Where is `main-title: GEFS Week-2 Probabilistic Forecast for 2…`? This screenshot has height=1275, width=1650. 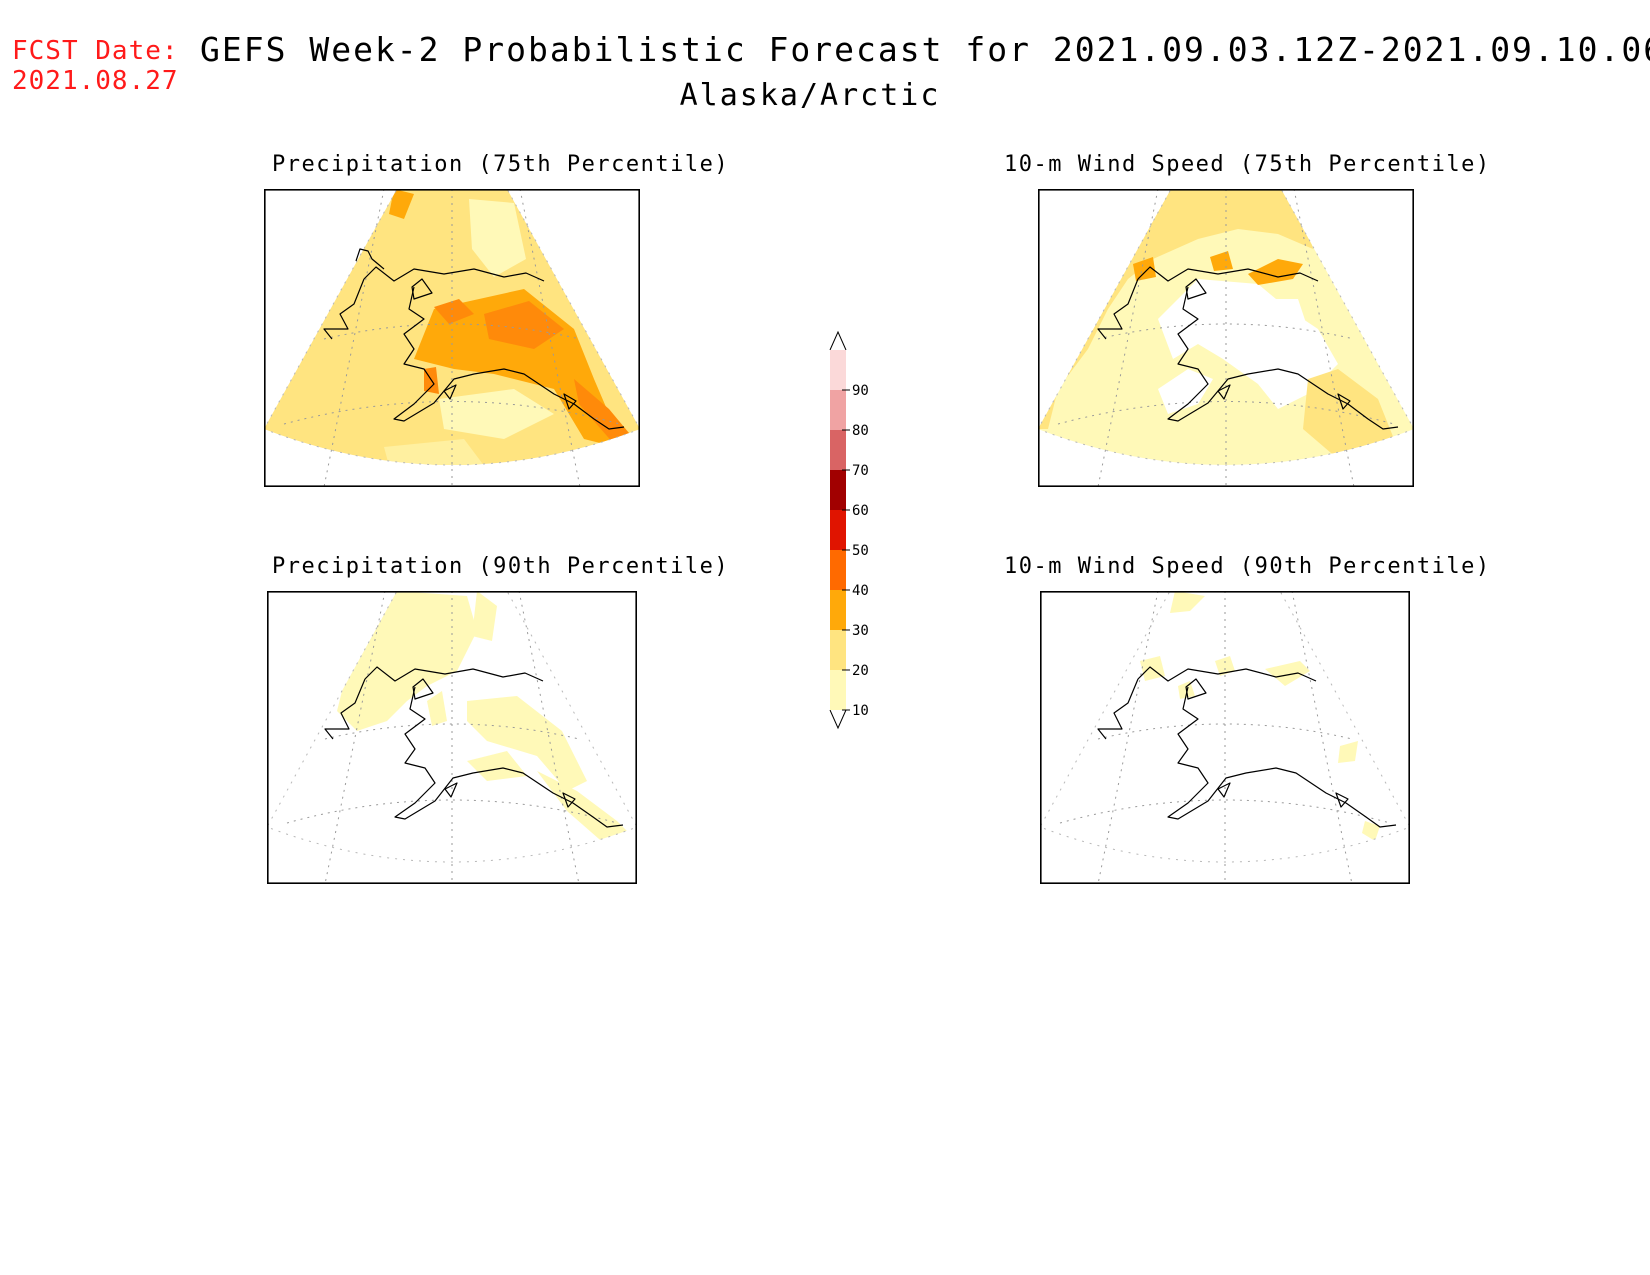 main-title: GEFS Week-2 Probabilistic Forecast for 2… is located at coordinates (925, 49).